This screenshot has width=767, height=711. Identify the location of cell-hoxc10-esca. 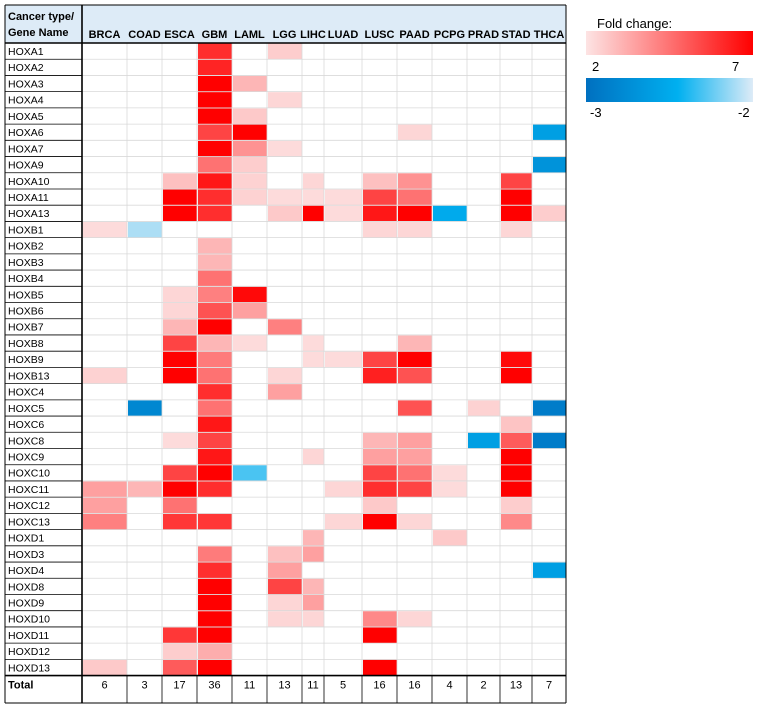
(180, 473).